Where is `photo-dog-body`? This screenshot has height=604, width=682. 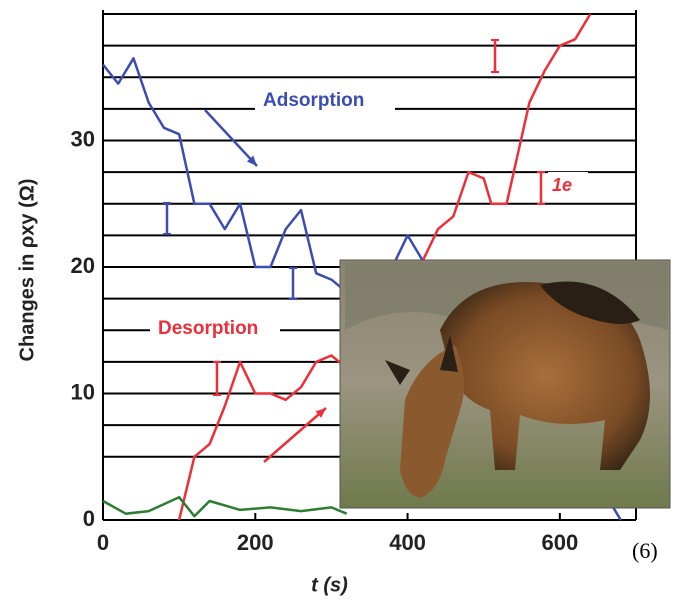
photo-dog-body is located at coordinates (545, 376).